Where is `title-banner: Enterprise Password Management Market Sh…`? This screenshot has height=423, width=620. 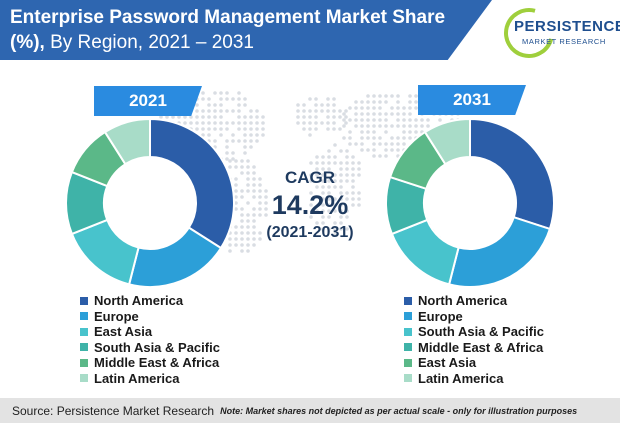
title-banner: Enterprise Password Management Market Sh… is located at coordinates (246, 30).